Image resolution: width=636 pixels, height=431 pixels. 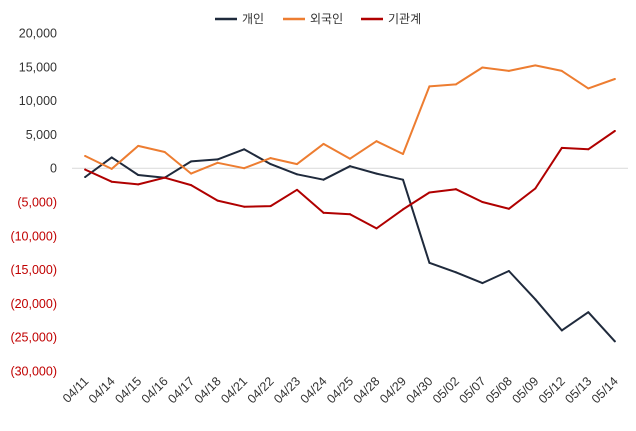 I want to click on y-tick-label: (25,000), so click(x=33, y=338).